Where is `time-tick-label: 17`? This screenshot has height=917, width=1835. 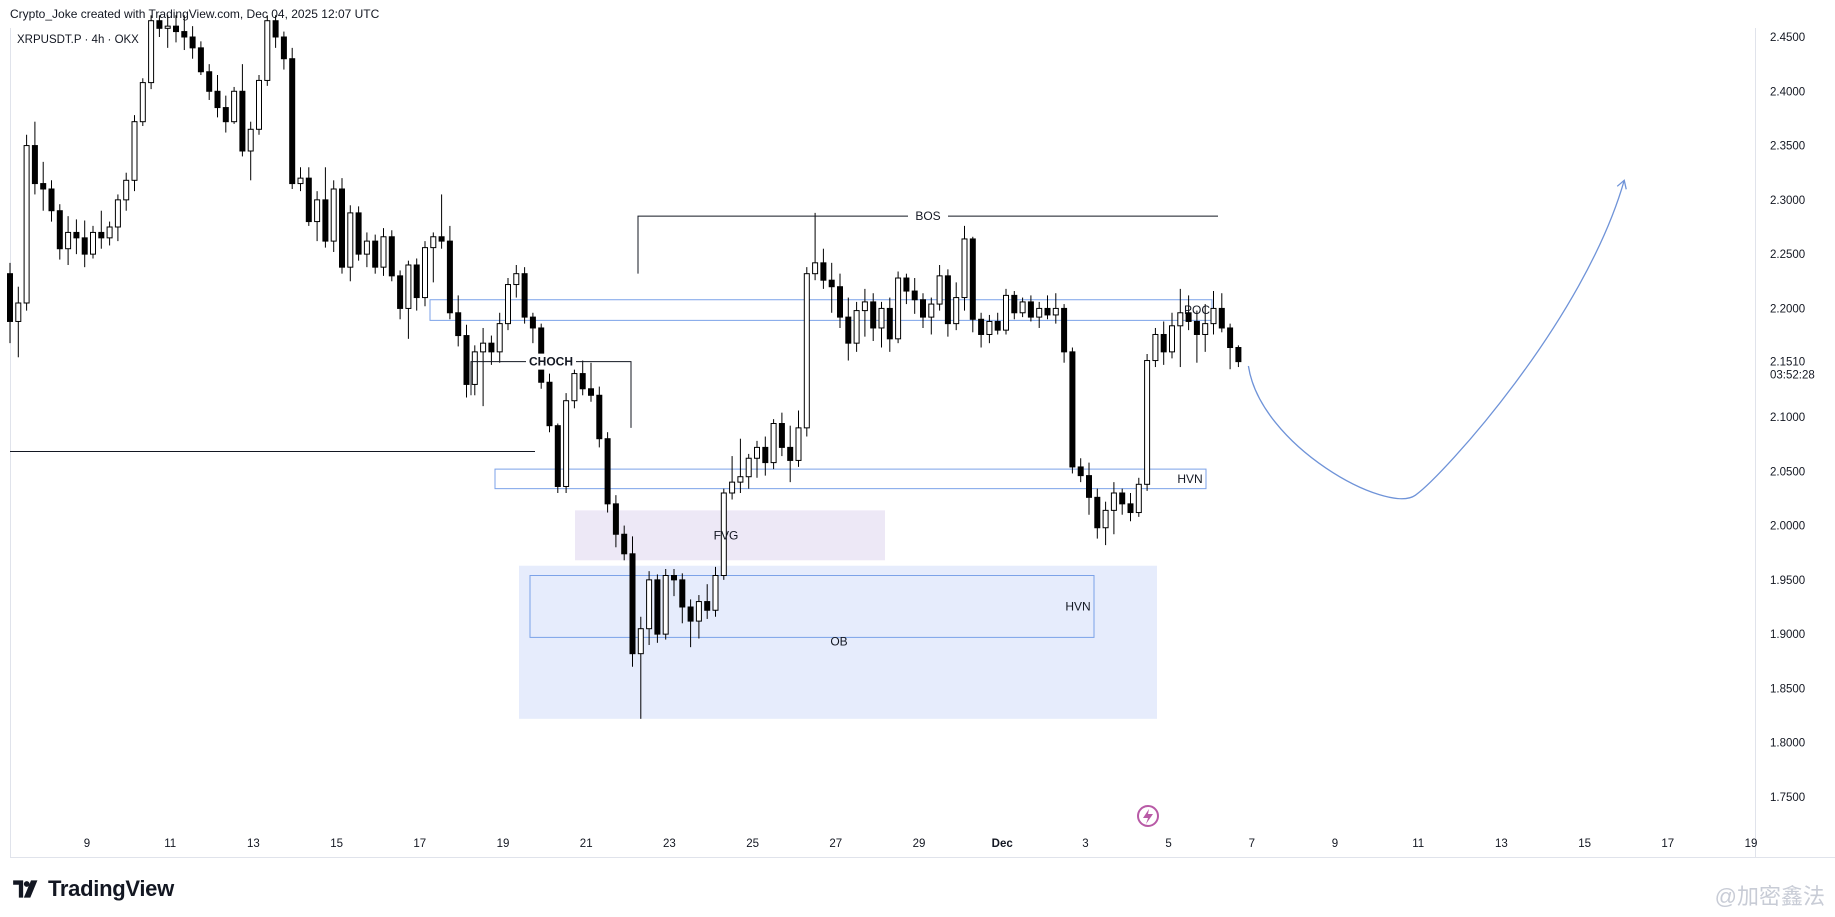
time-tick-label: 17 is located at coordinates (1667, 844).